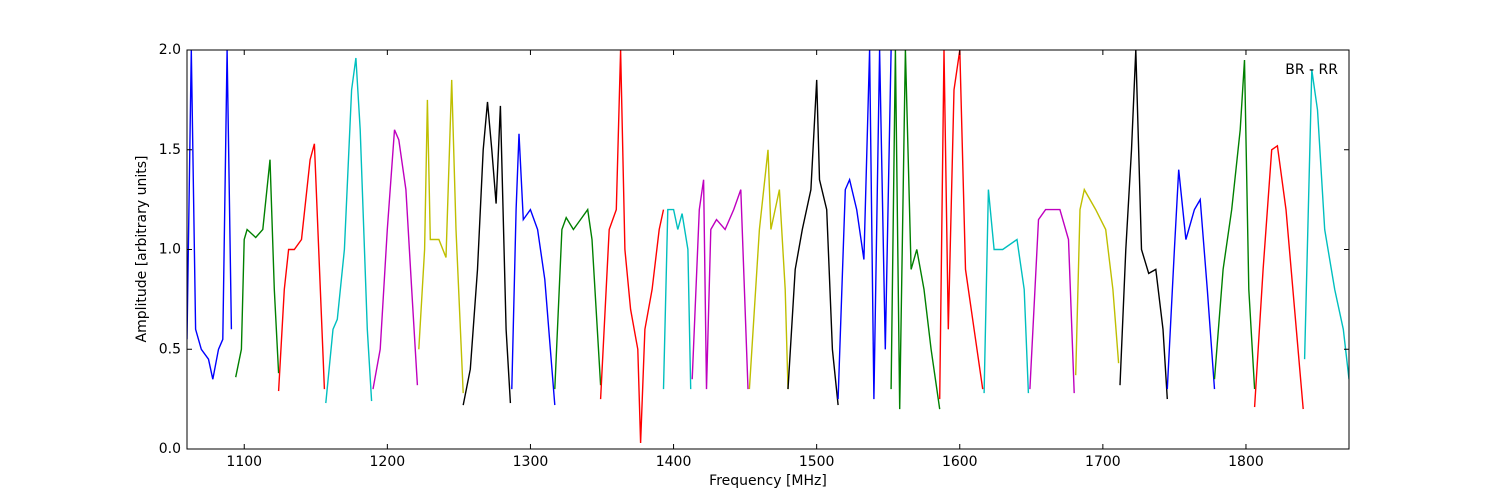 The width and height of the screenshot is (1500, 500). I want to click on x-tick-label: 1200, so click(388, 462).